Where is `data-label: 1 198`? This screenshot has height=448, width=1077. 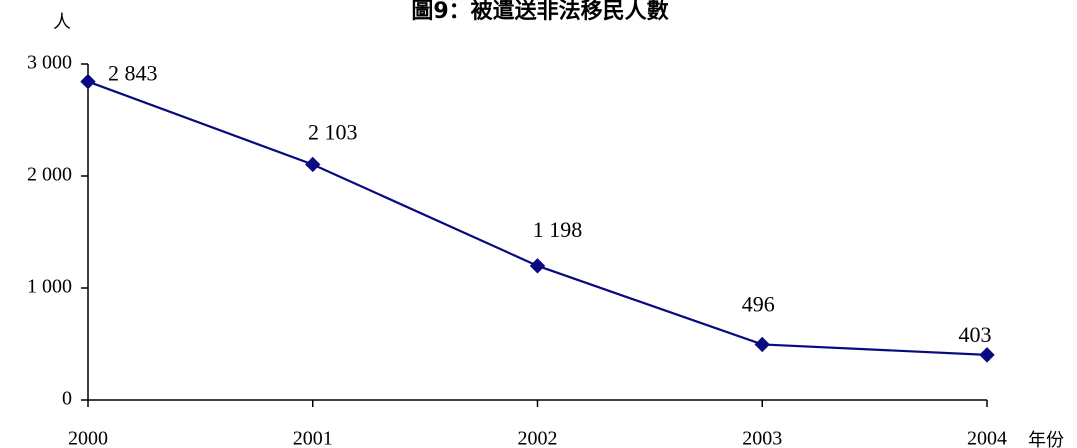
data-label: 1 198 is located at coordinates (558, 229).